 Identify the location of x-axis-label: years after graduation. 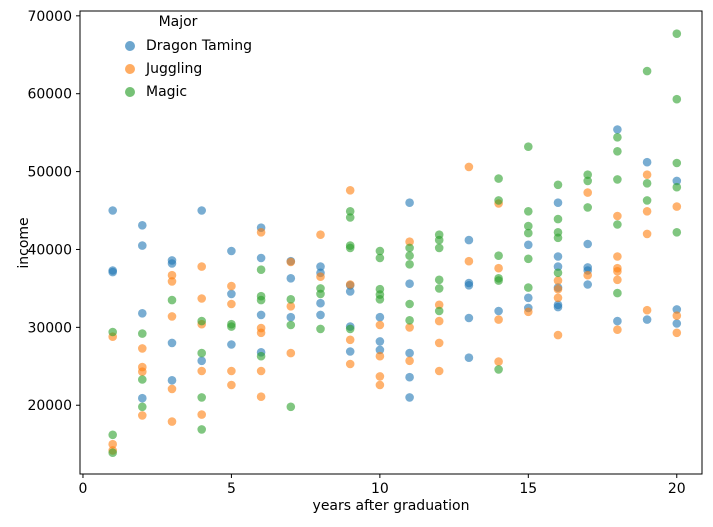
(391, 506).